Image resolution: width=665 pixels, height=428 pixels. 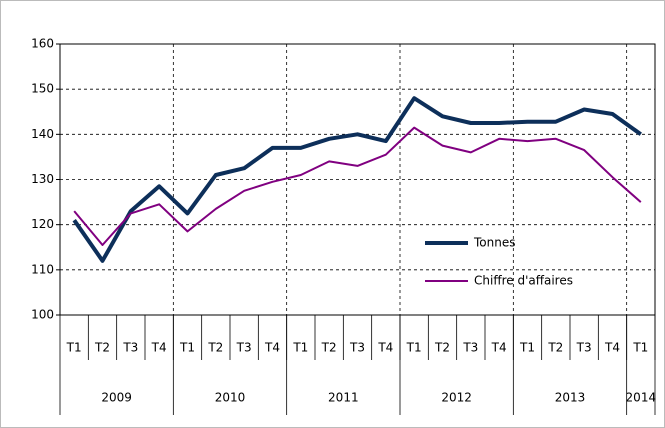 What do you see at coordinates (456, 398) in the screenshot?
I see `year-label: 2012` at bounding box center [456, 398].